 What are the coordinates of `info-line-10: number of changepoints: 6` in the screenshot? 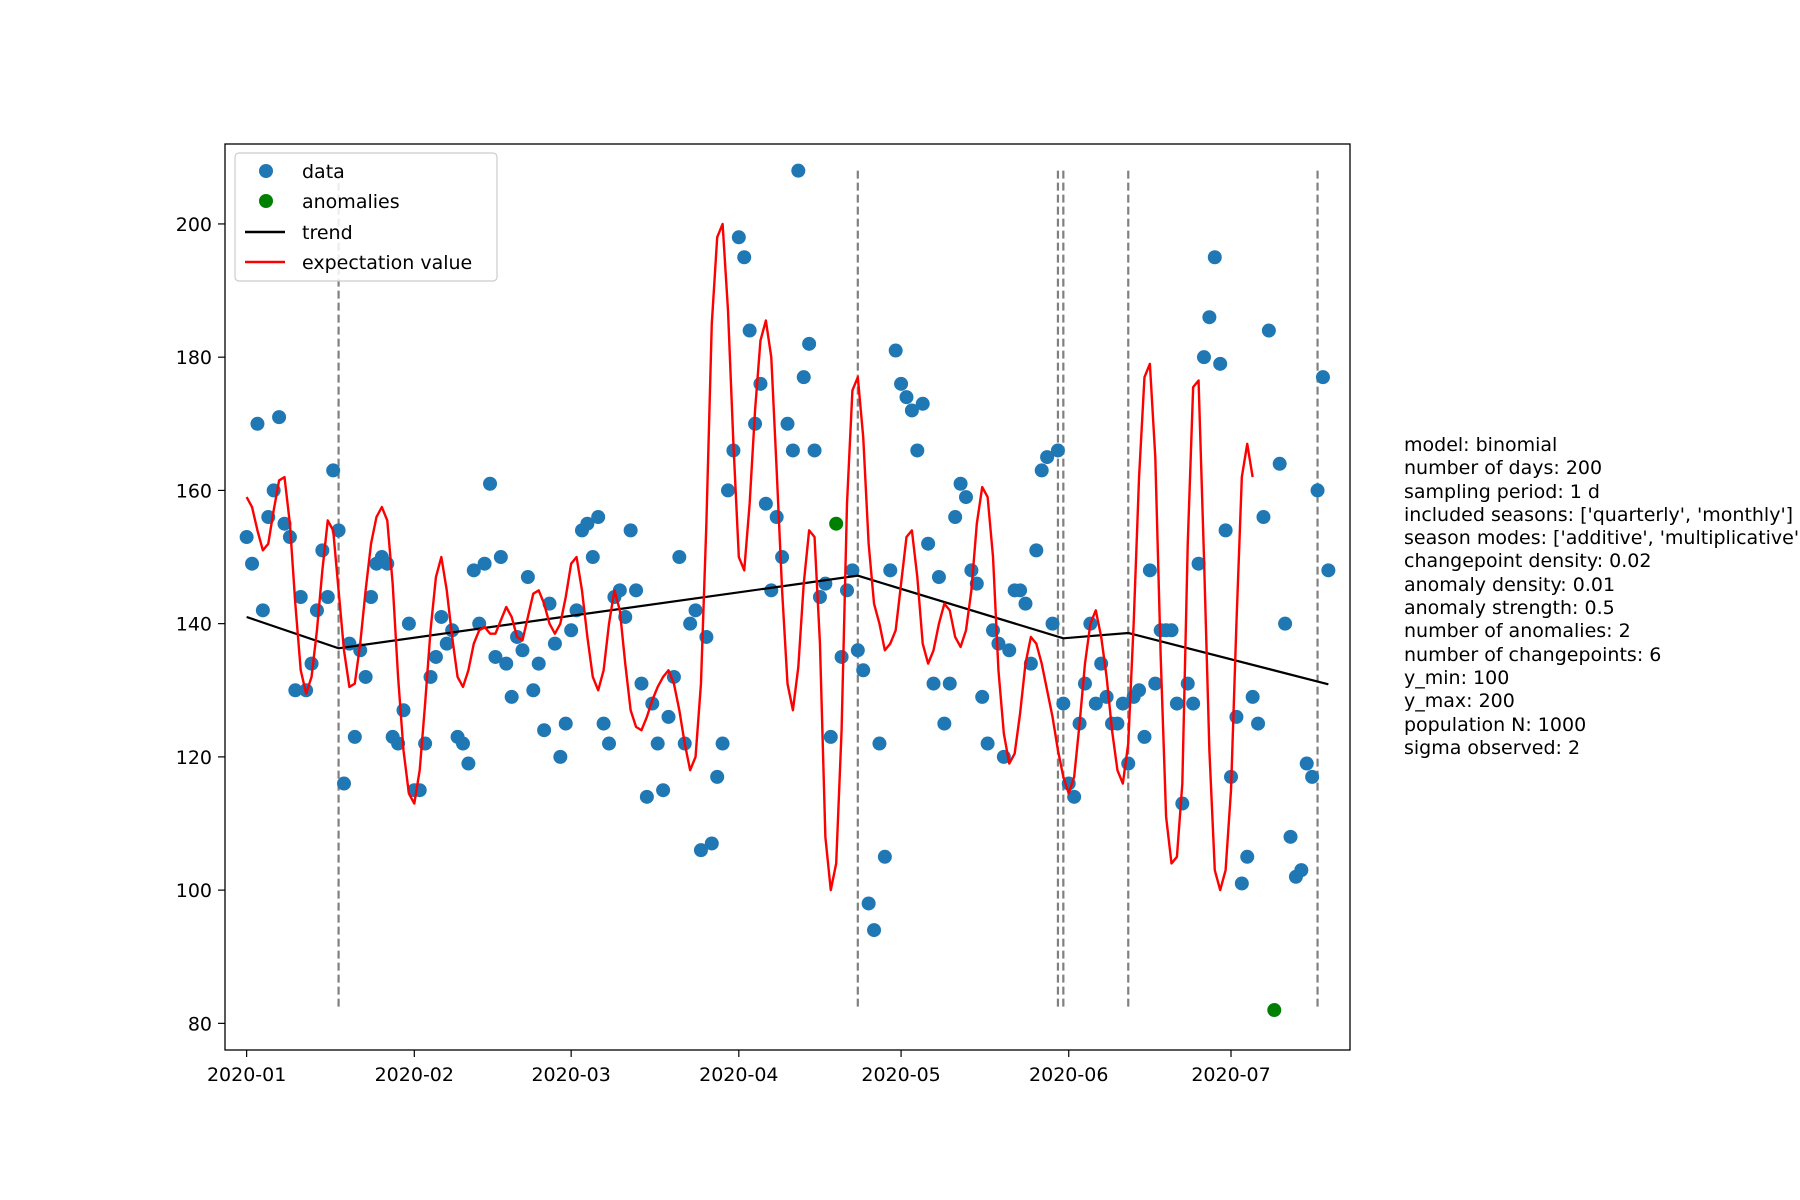 It's located at (1533, 654).